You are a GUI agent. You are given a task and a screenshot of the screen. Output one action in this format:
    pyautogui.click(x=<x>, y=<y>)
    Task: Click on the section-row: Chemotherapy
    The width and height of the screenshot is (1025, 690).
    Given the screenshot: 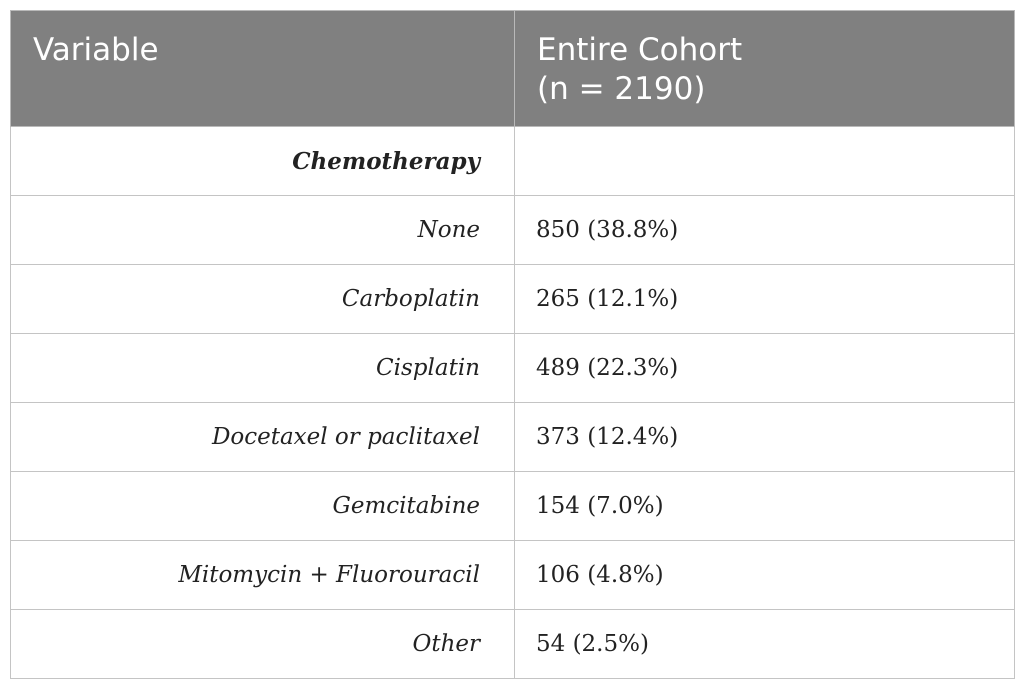 What is the action you would take?
    pyautogui.click(x=512, y=161)
    